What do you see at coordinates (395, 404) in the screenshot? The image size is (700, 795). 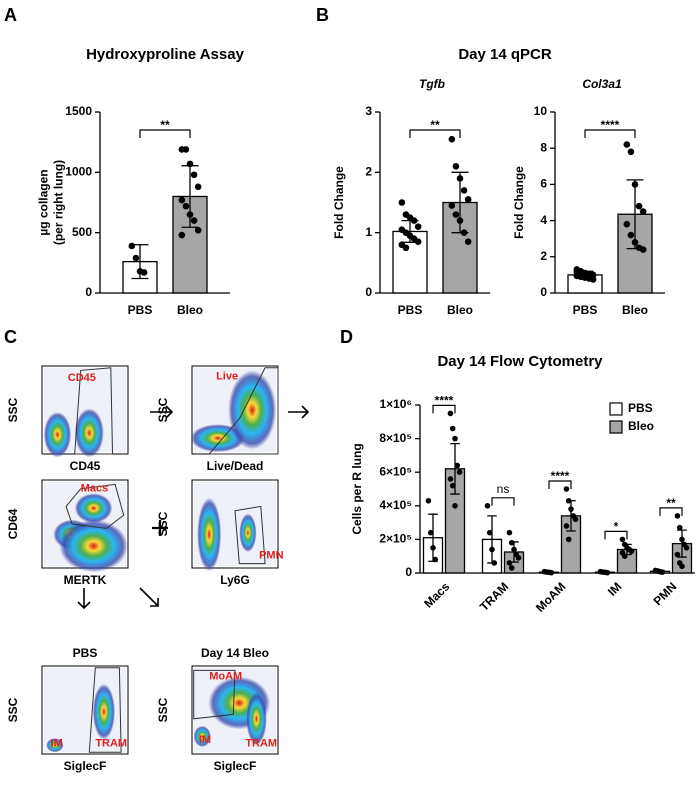 I see `y-tick-label: 1×10⁶` at bounding box center [395, 404].